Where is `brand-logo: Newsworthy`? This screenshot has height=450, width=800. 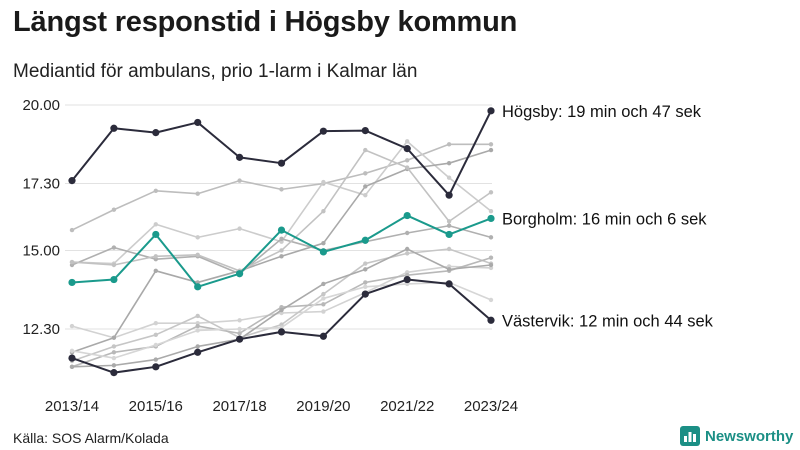
brand-logo: Newsworthy is located at coordinates (736, 436).